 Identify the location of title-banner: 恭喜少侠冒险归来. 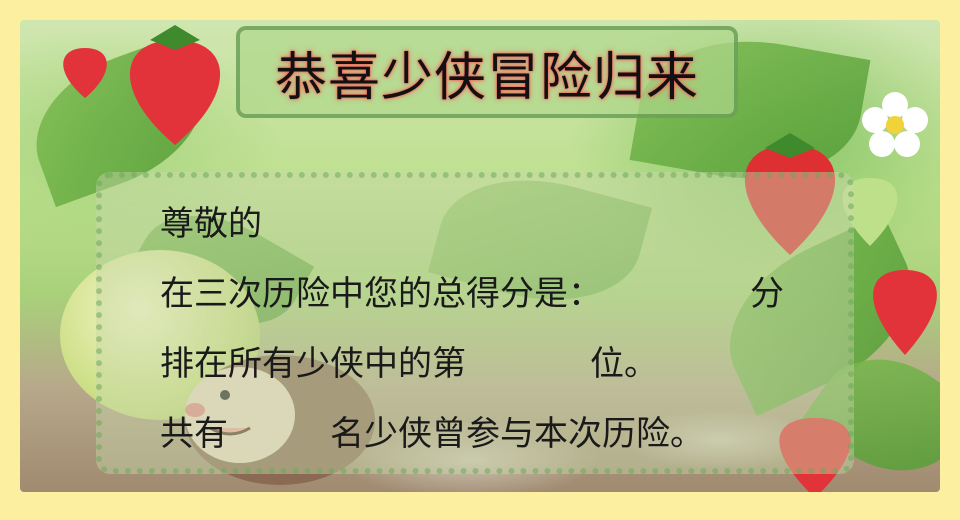
(487, 72).